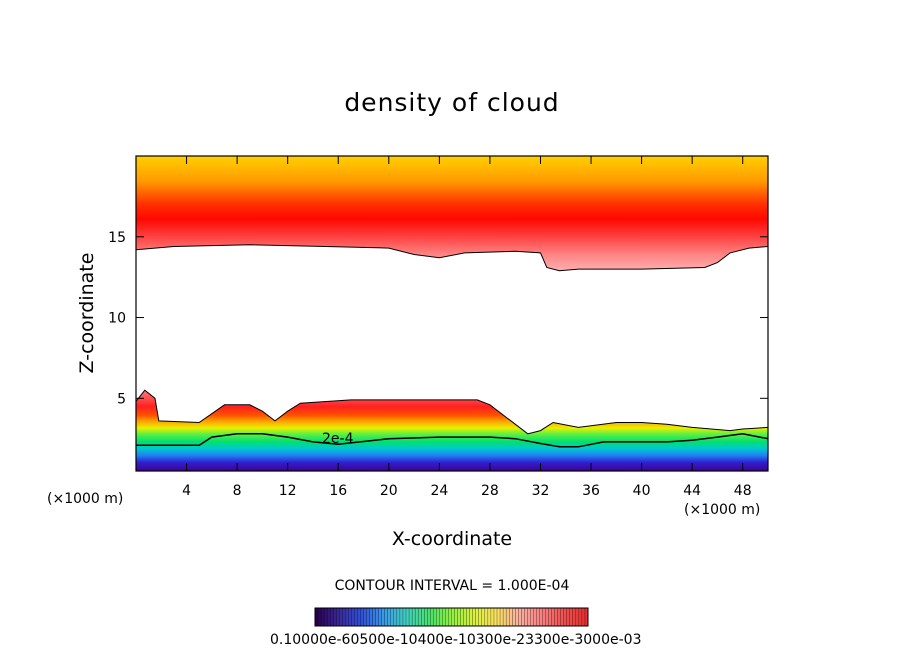 This screenshot has width=904, height=654. Describe the element at coordinates (338, 491) in the screenshot. I see `x-tick-label: 16` at that location.